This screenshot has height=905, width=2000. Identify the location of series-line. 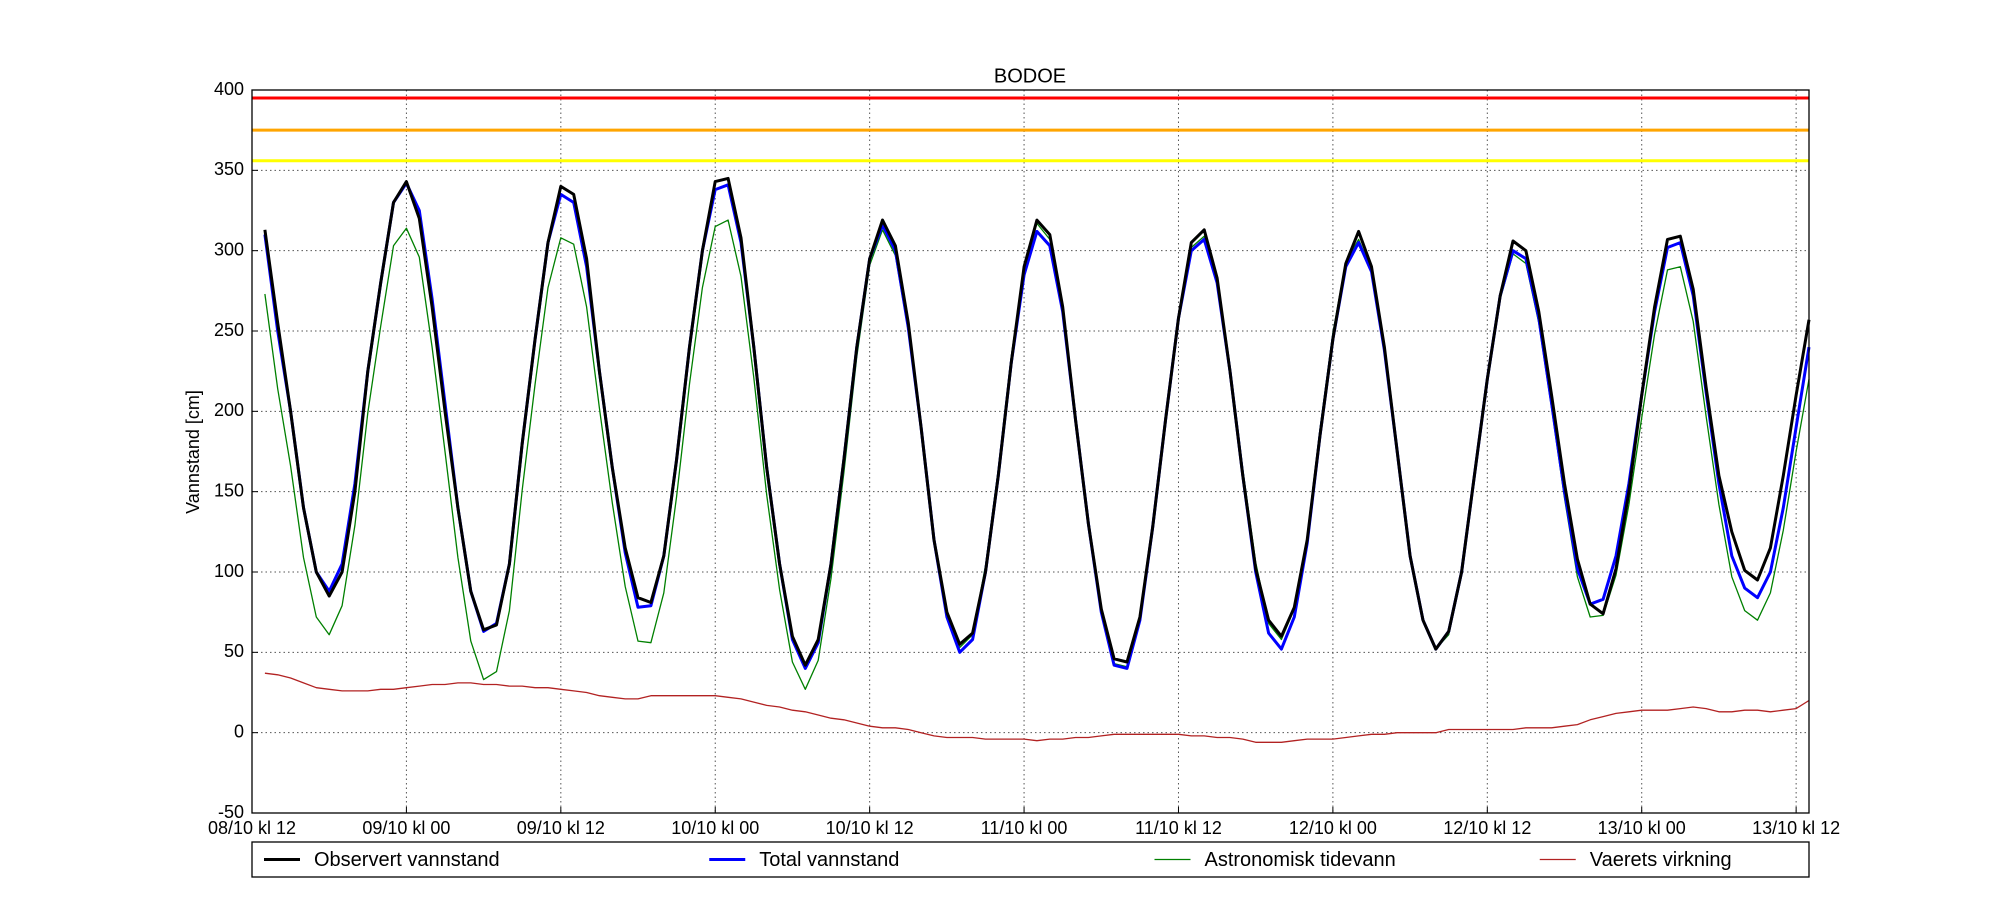
(1037, 707).